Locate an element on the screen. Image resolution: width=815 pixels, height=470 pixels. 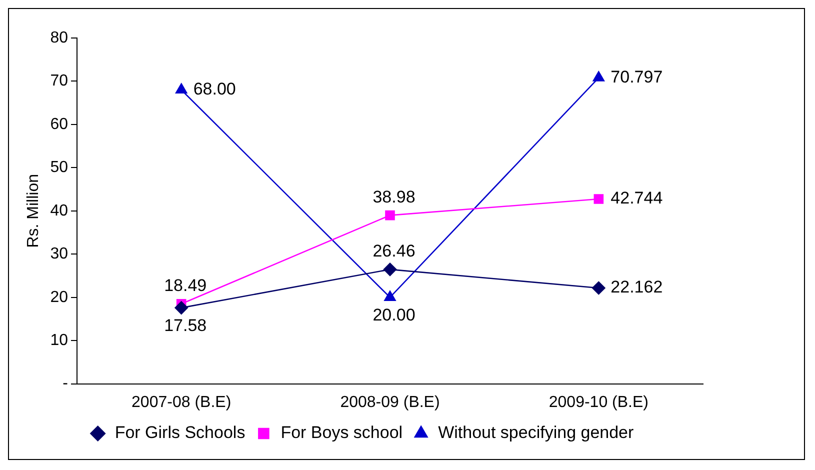
data-label: 38.98 is located at coordinates (394, 196).